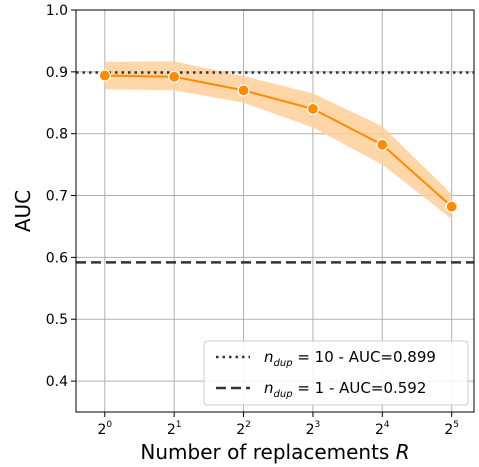 This screenshot has height=467, width=479. Describe the element at coordinates (179, 425) in the screenshot. I see `x-tick-exp-1: 1` at that location.